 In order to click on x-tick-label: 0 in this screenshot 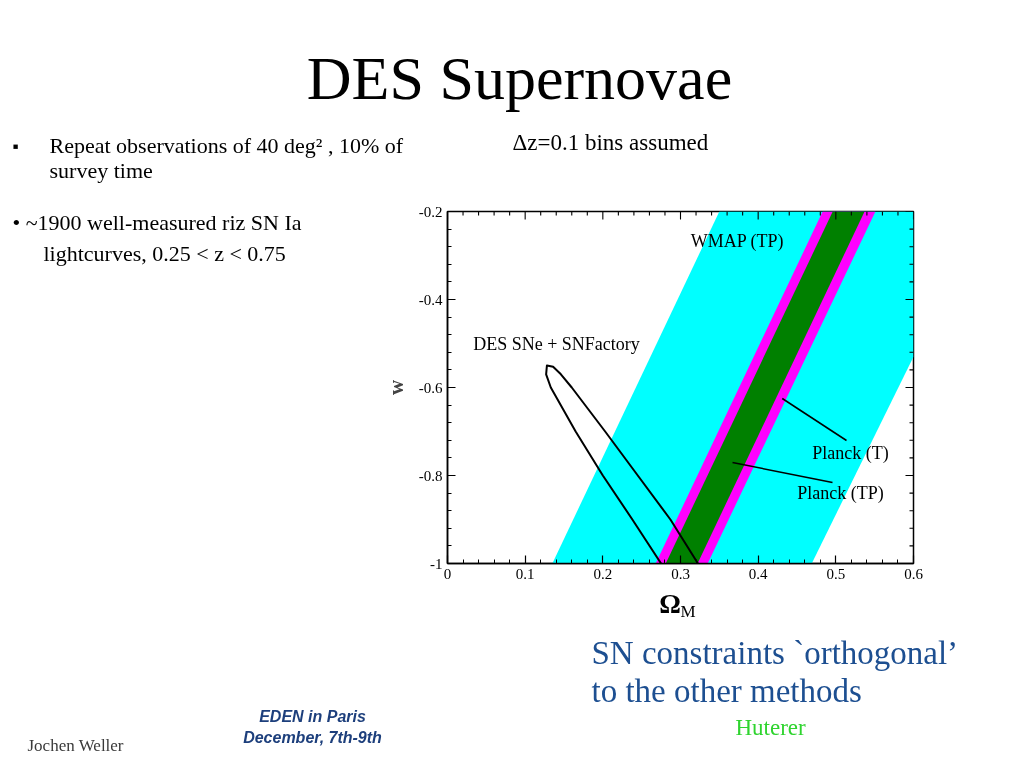, I will do `click(447, 573)`.